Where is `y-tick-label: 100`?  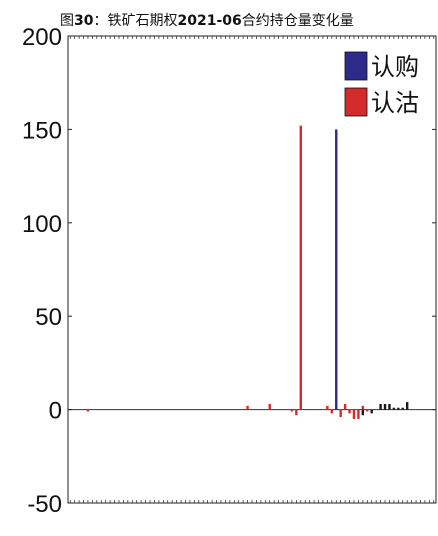 y-tick-label: 100 is located at coordinates (42, 224).